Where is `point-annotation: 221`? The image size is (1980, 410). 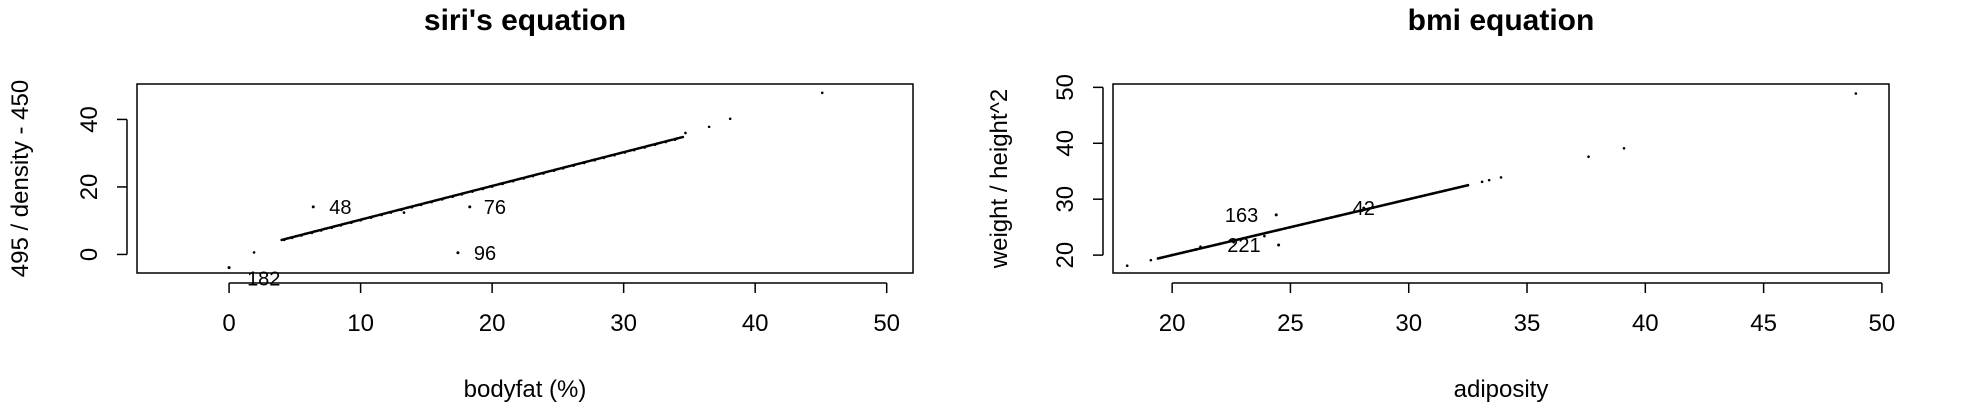
point-annotation: 221 is located at coordinates (1243, 246).